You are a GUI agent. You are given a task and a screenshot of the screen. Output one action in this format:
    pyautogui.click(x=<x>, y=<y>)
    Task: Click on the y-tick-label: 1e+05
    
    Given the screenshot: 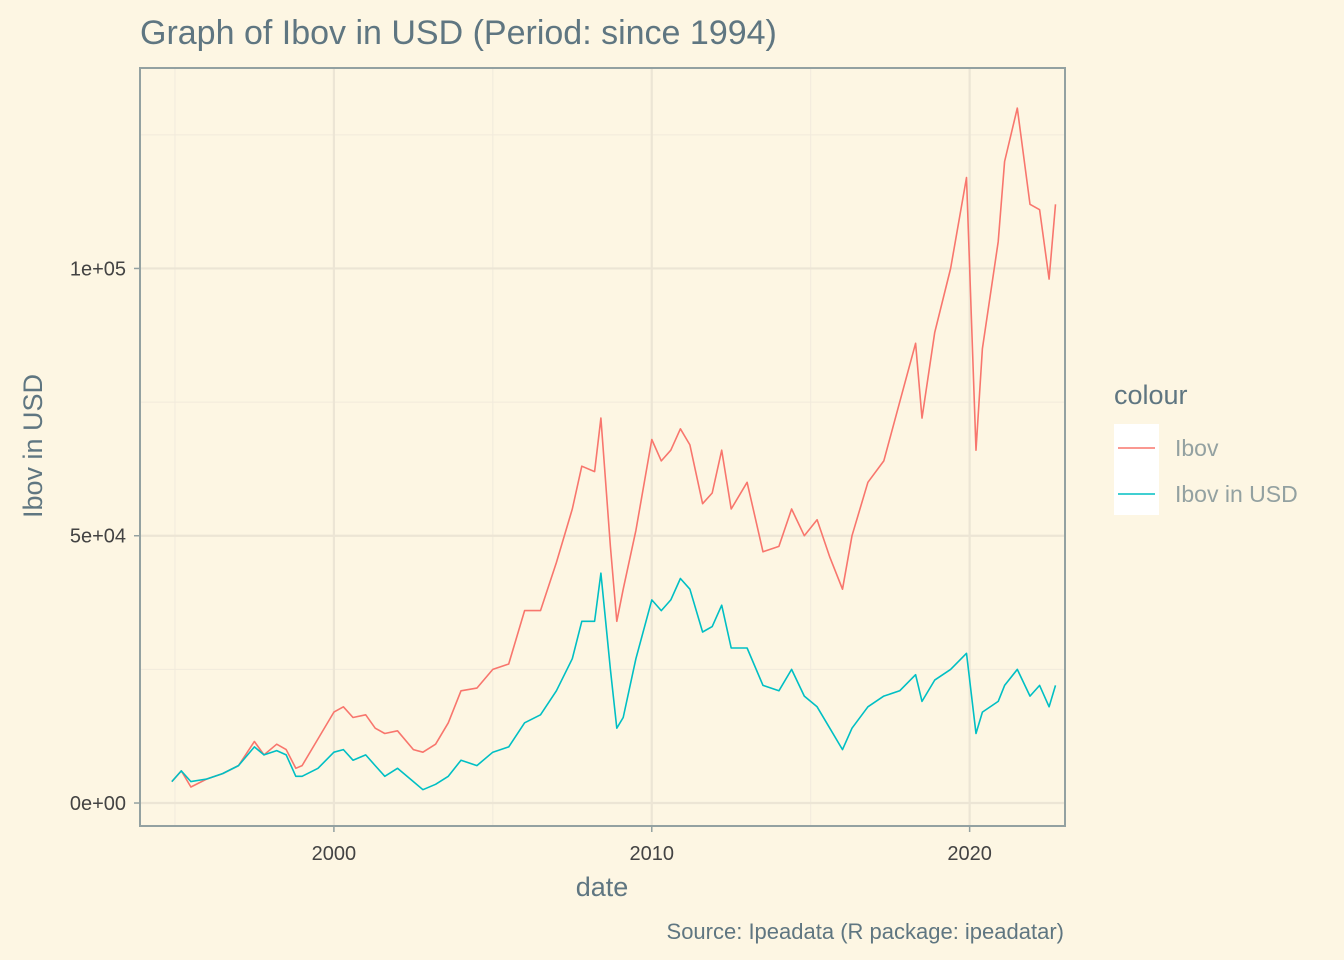 What is the action you would take?
    pyautogui.click(x=98, y=269)
    